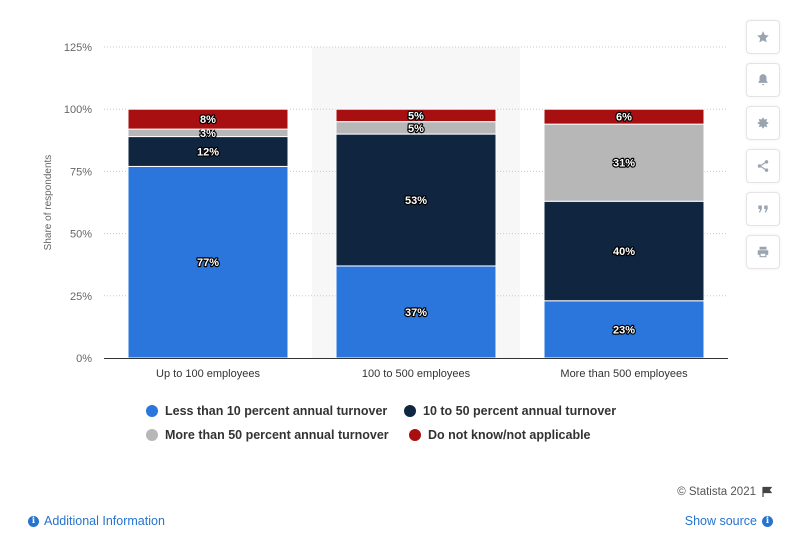 The image size is (800, 557). I want to click on y-tick-label: 25%, so click(81, 297).